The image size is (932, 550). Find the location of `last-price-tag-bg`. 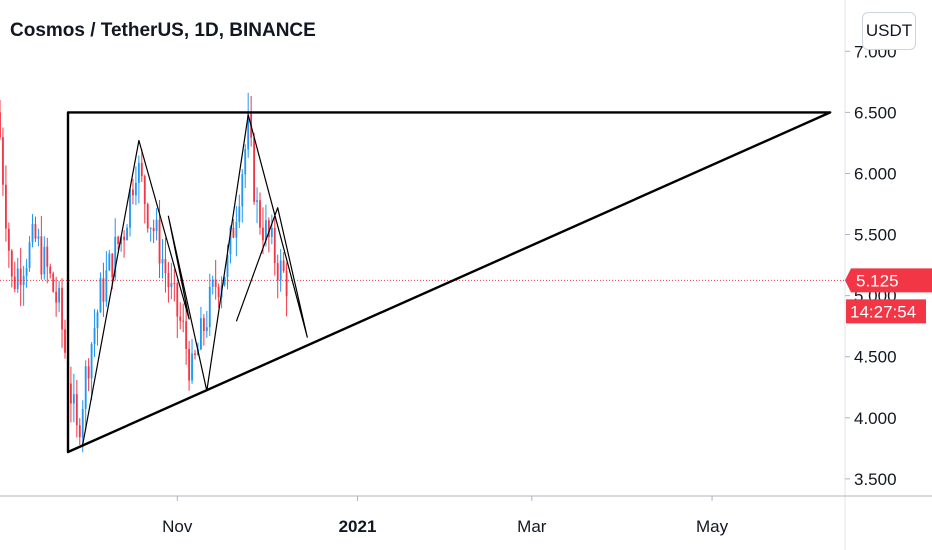

last-price-tag-bg is located at coordinates (888, 280).